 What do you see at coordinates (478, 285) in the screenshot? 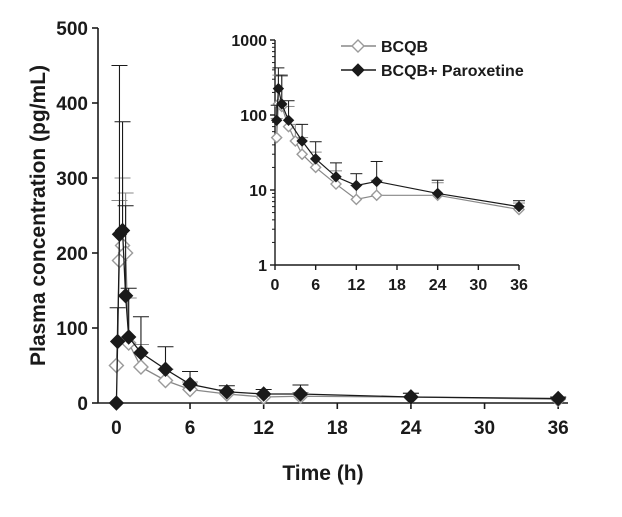
I see `inset-x-tick-label: 30` at bounding box center [478, 285].